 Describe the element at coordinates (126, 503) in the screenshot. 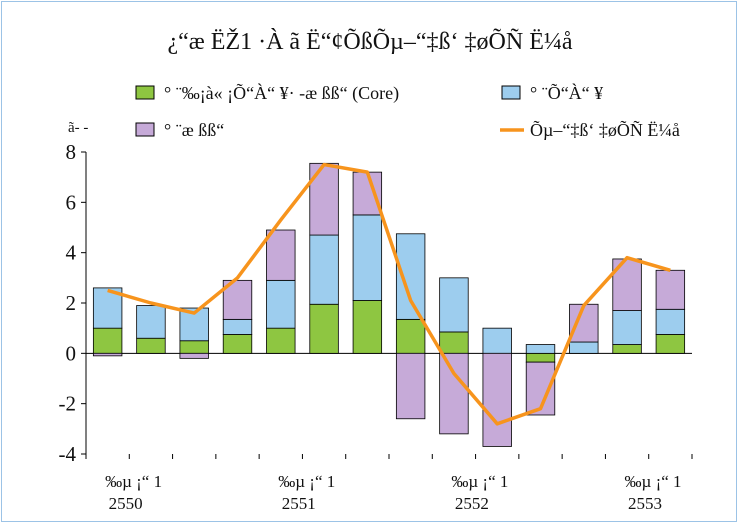

I see `x-year-label: 2550` at that location.